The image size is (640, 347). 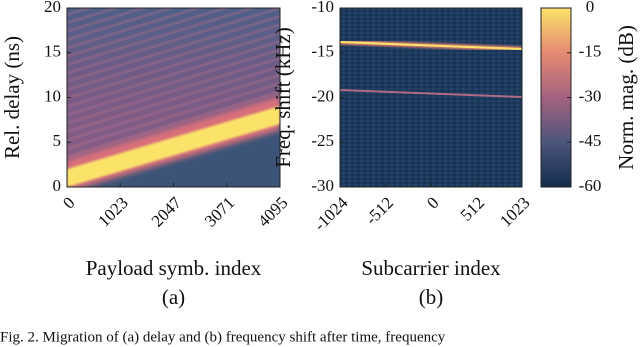 What do you see at coordinates (590, 140) in the screenshot?
I see `colorbar-tick-label: -45` at bounding box center [590, 140].